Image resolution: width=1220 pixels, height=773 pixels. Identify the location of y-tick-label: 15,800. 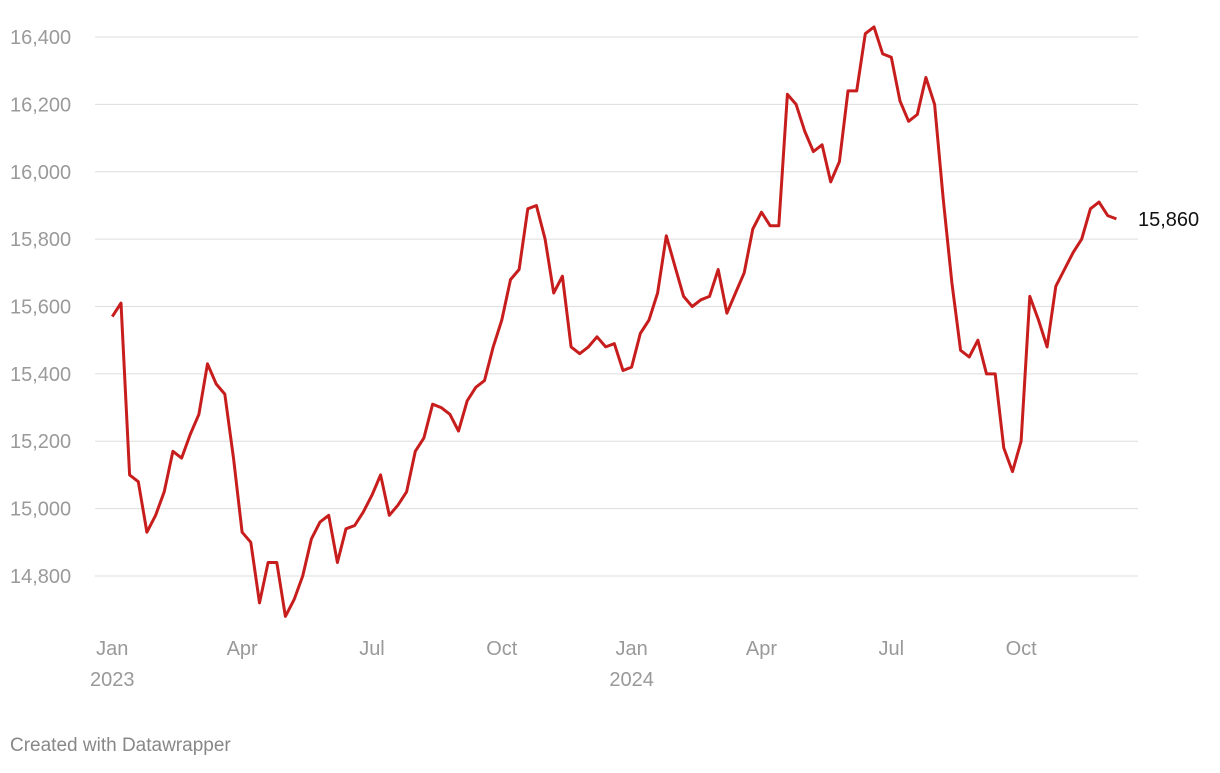
(40, 240).